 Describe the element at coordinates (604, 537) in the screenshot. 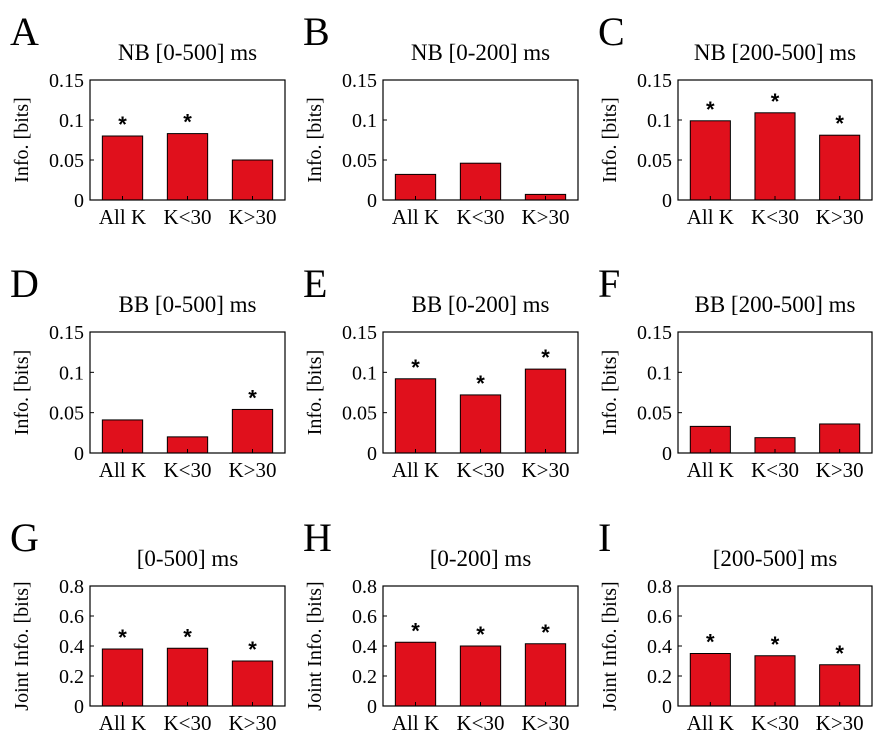

I see `panel-letter: I` at that location.